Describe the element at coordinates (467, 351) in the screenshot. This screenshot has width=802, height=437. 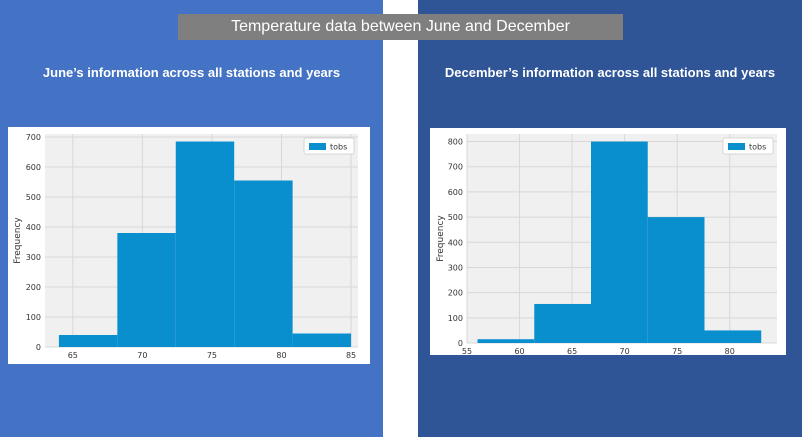
I see `december-x-tick-label: 55` at that location.